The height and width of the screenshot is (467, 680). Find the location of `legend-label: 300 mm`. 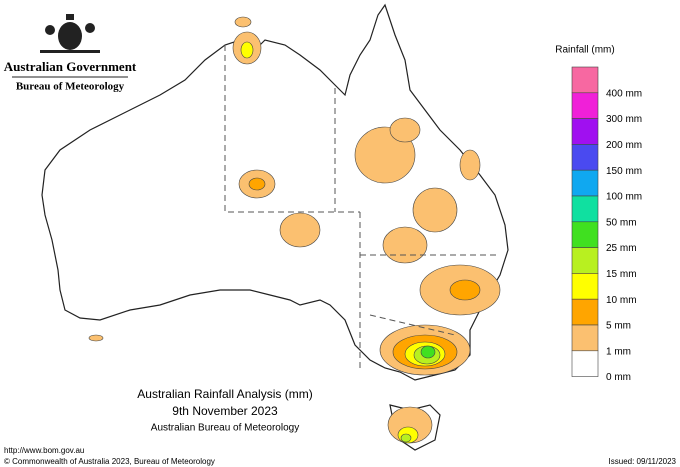

legend-label: 300 mm is located at coordinates (624, 119).